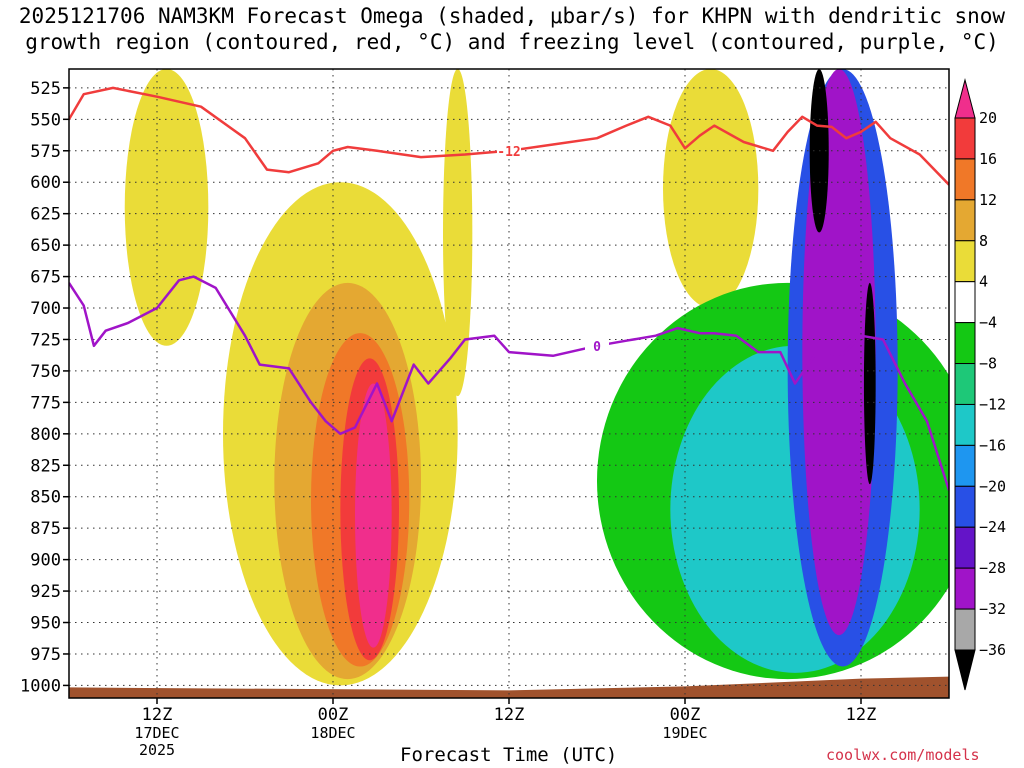 This screenshot has width=1024, height=768. Describe the element at coordinates (684, 733) in the screenshot. I see `x-tick-date: 19DEC` at that location.